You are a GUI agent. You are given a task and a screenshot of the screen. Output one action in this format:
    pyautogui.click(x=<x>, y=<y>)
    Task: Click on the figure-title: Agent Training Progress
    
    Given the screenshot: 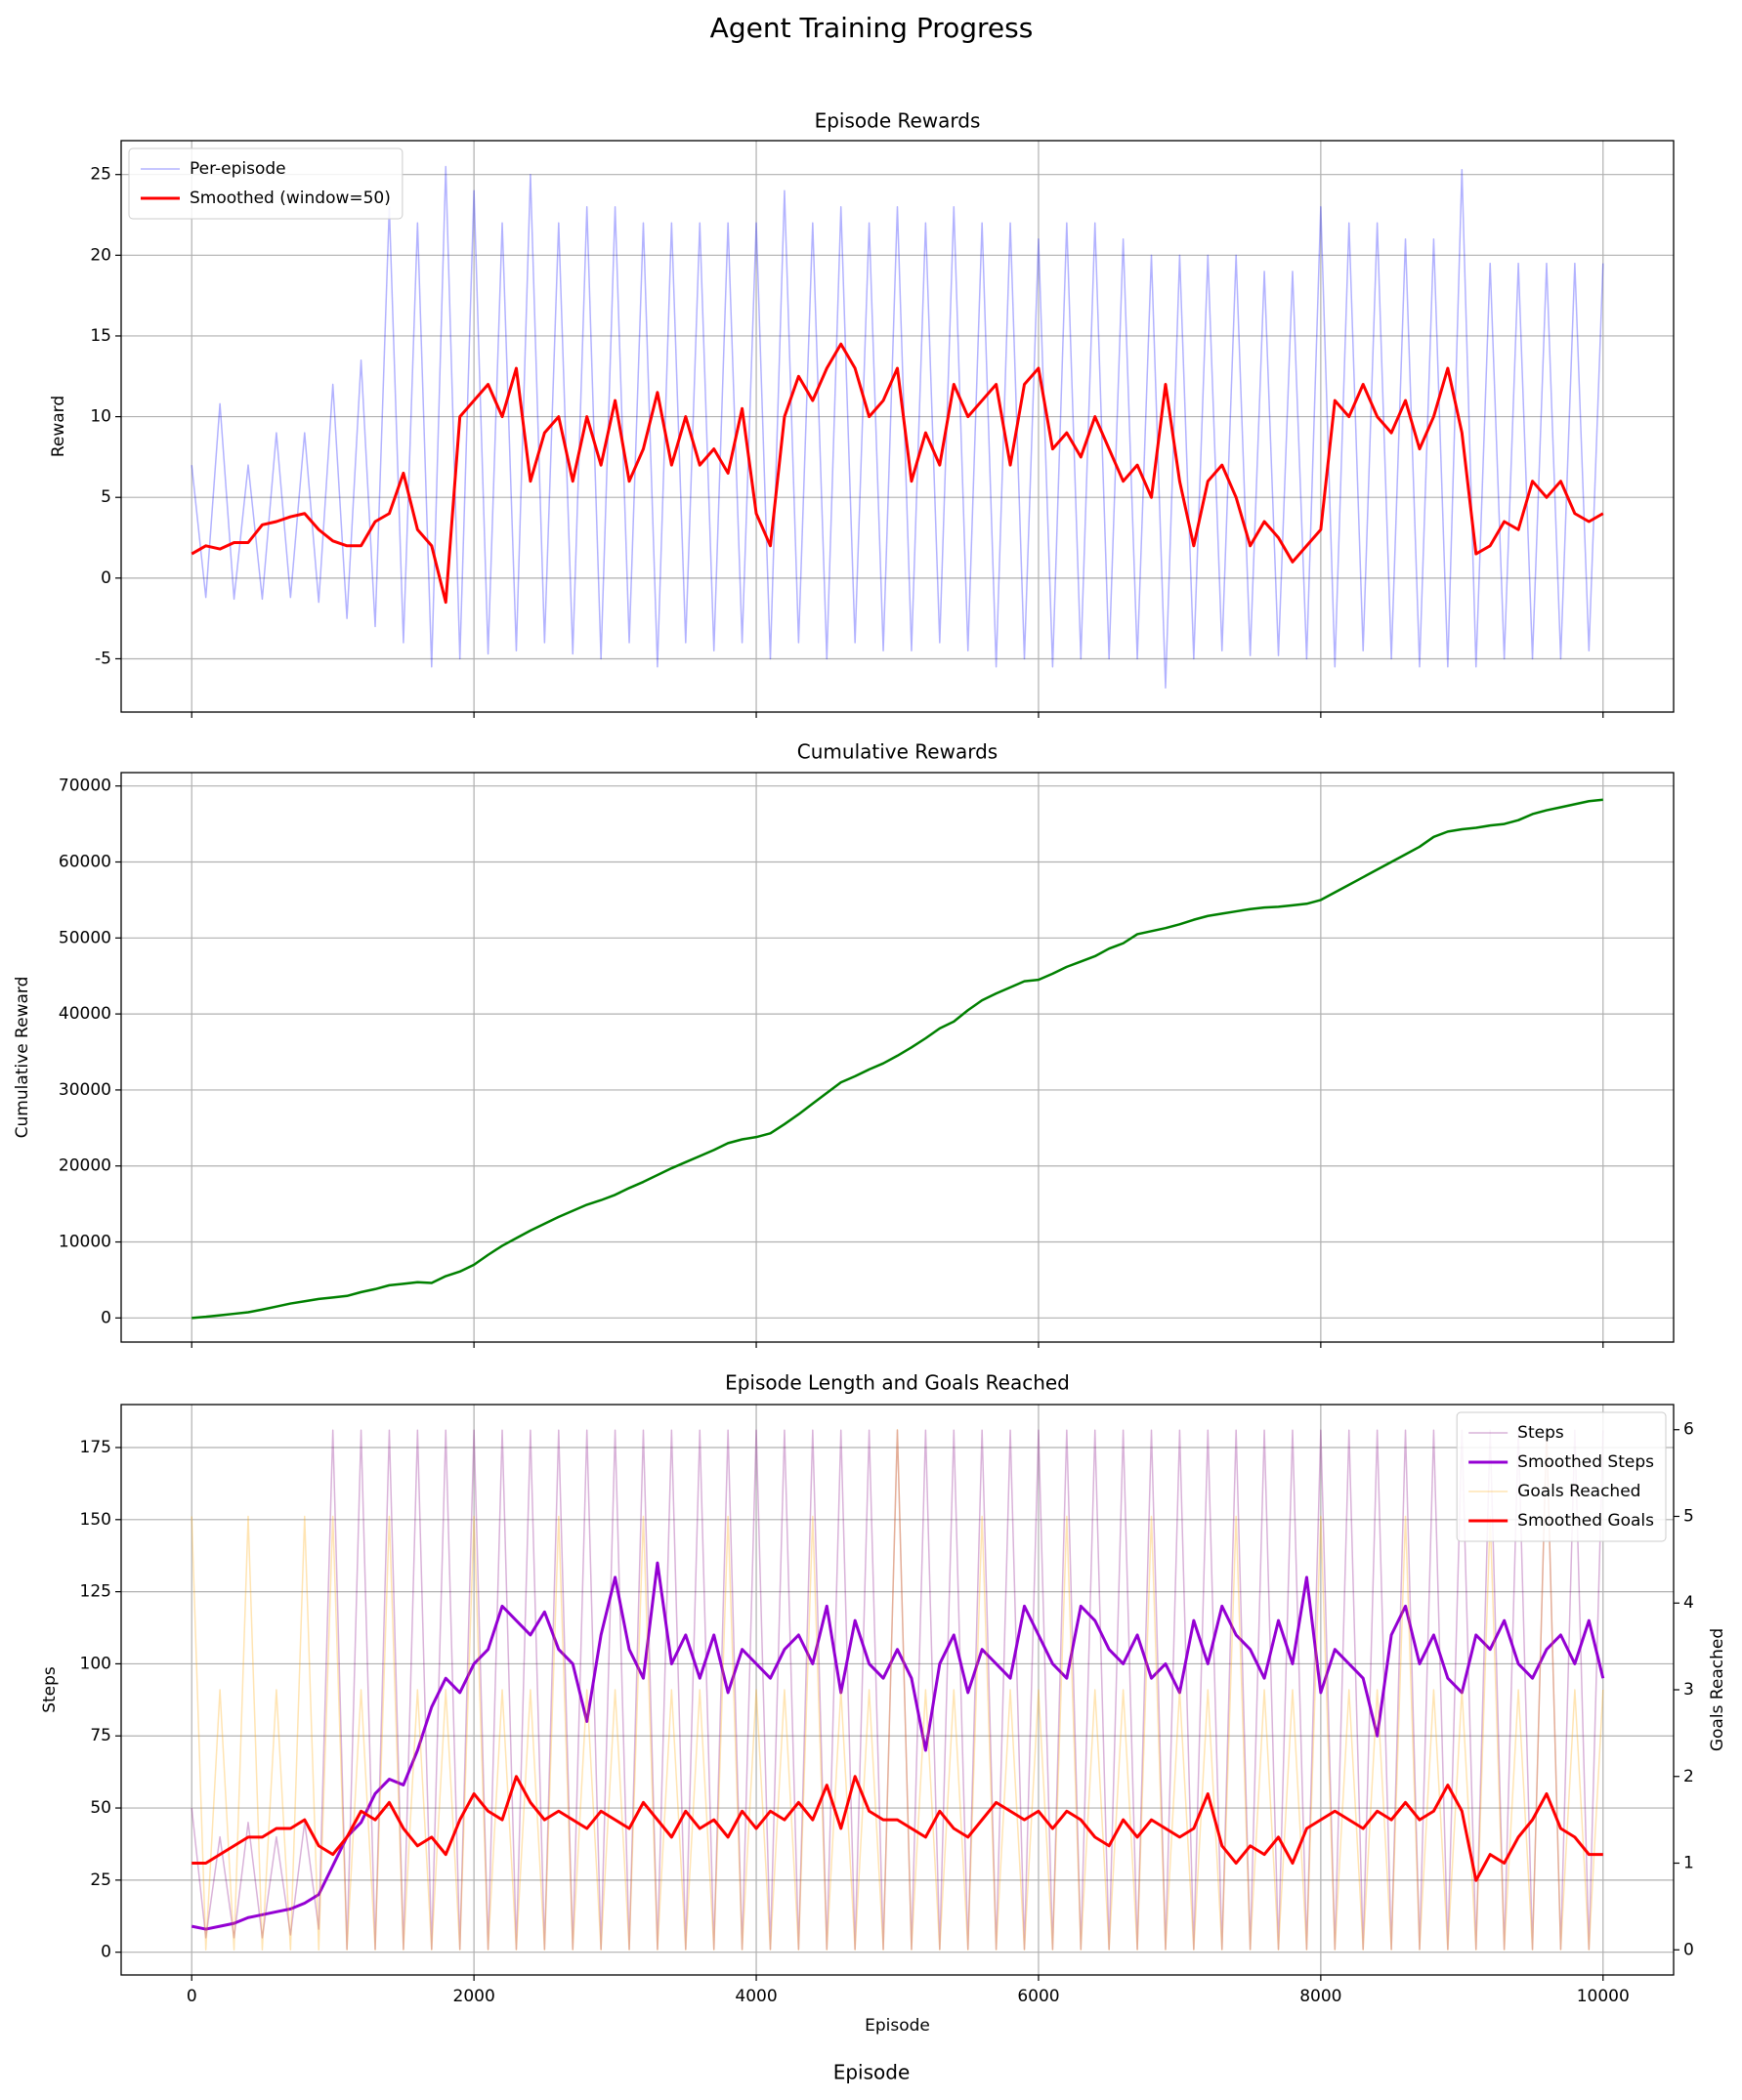 What is the action you would take?
    pyautogui.click(x=872, y=28)
    